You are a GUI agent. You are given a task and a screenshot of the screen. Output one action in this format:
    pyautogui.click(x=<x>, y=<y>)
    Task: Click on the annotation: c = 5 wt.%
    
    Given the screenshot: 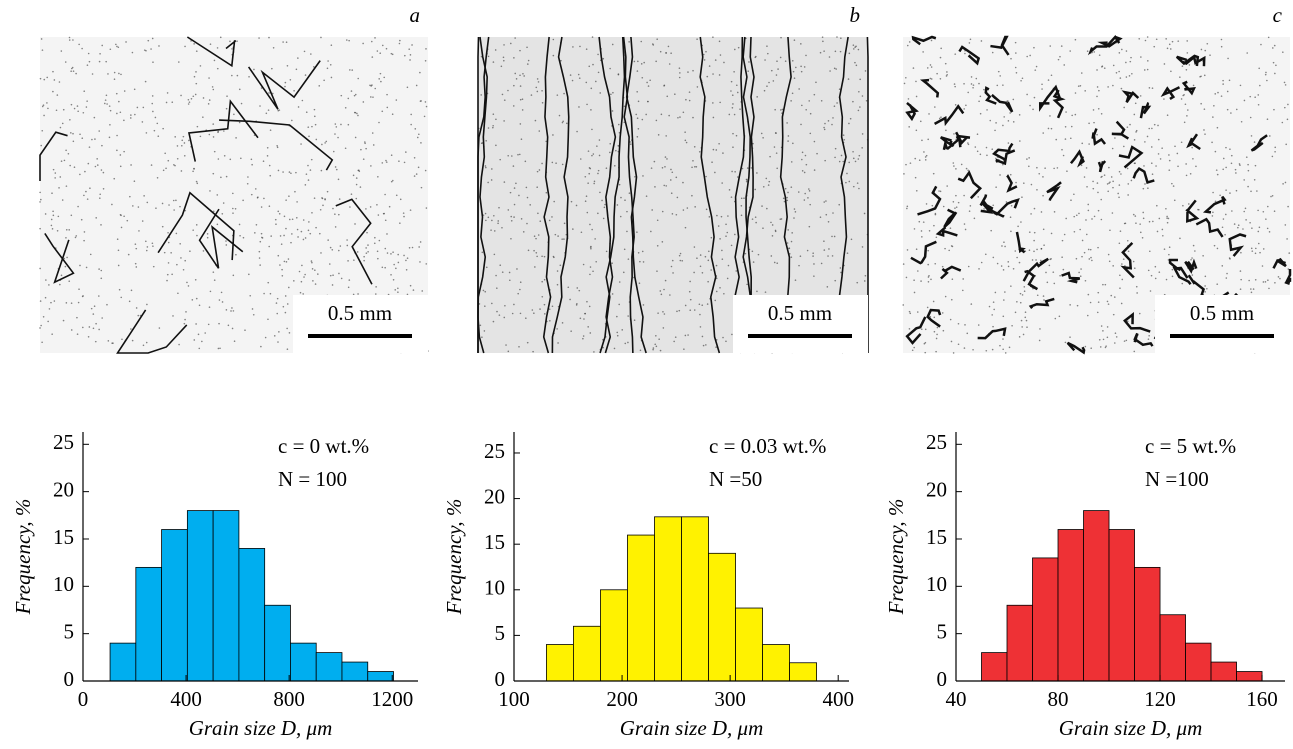 What is the action you would take?
    pyautogui.click(x=1190, y=446)
    